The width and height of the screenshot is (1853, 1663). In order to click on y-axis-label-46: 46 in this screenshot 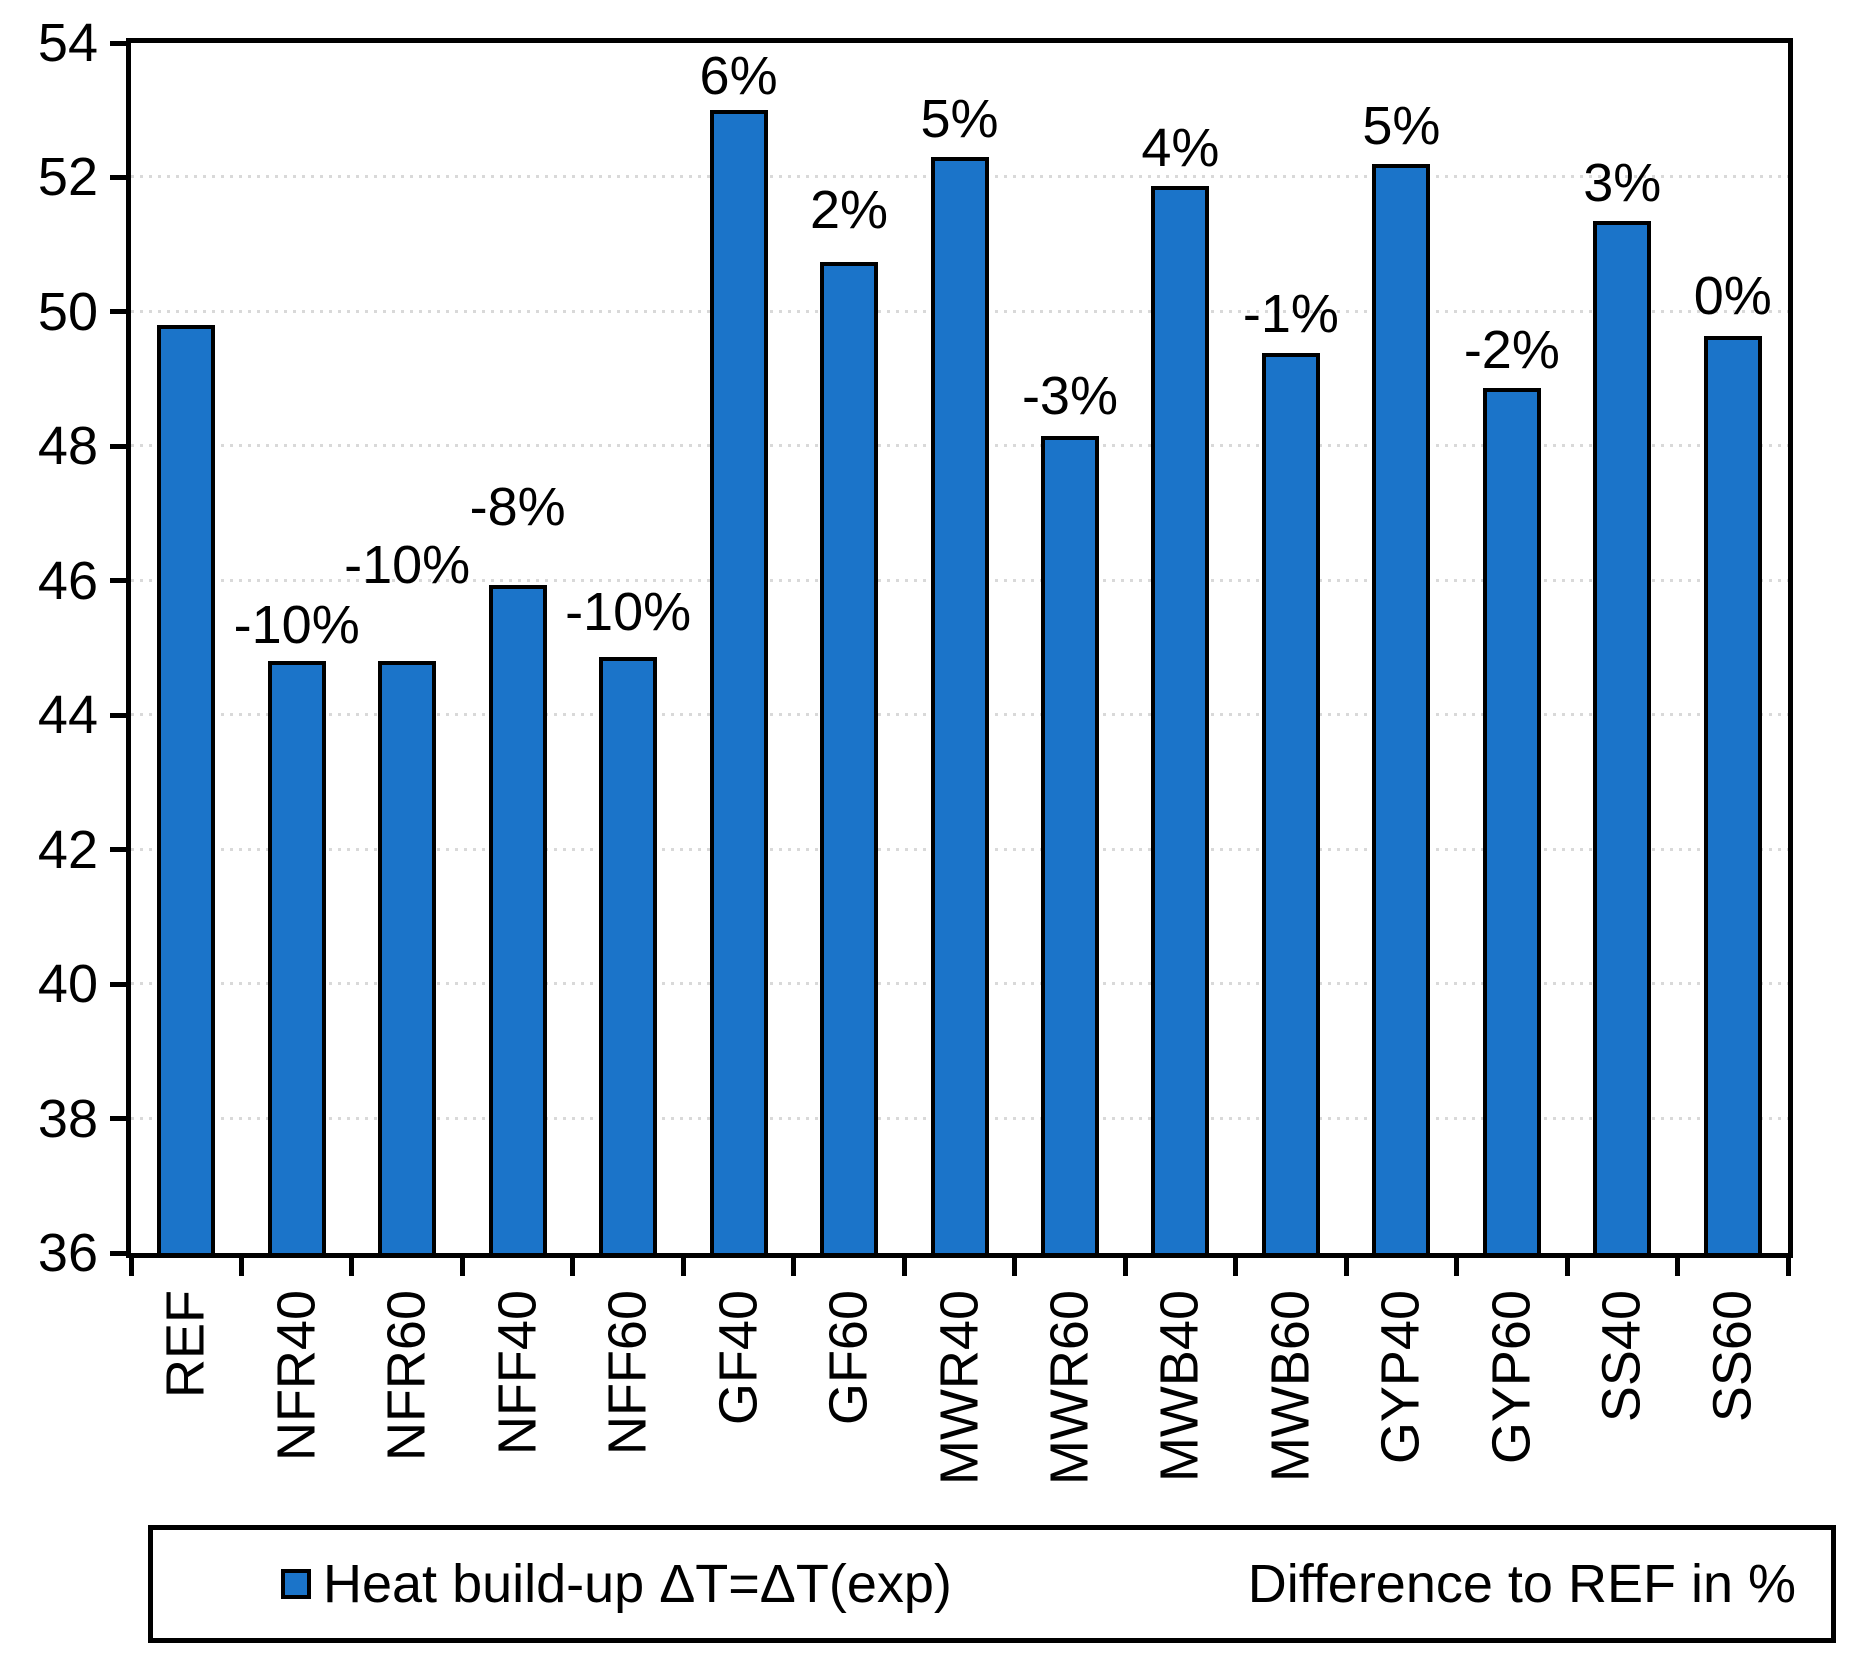, I will do `click(67, 580)`.